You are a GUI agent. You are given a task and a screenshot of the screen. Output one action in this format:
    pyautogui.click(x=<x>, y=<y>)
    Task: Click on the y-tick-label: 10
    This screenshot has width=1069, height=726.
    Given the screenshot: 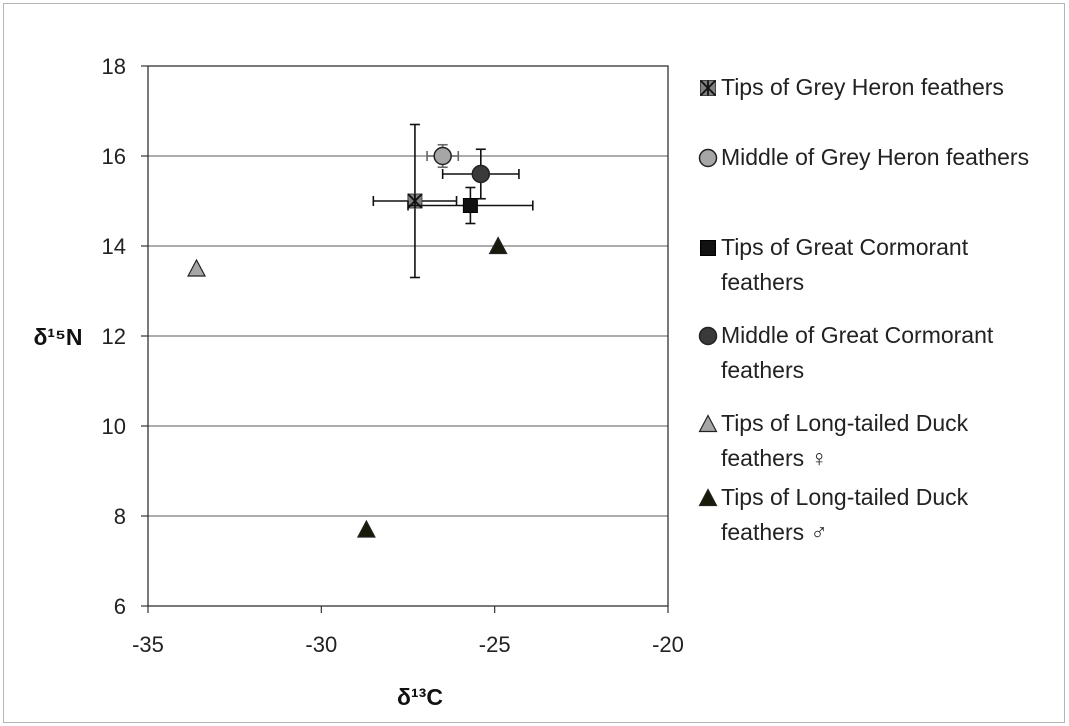 What is the action you would take?
    pyautogui.click(x=114, y=426)
    